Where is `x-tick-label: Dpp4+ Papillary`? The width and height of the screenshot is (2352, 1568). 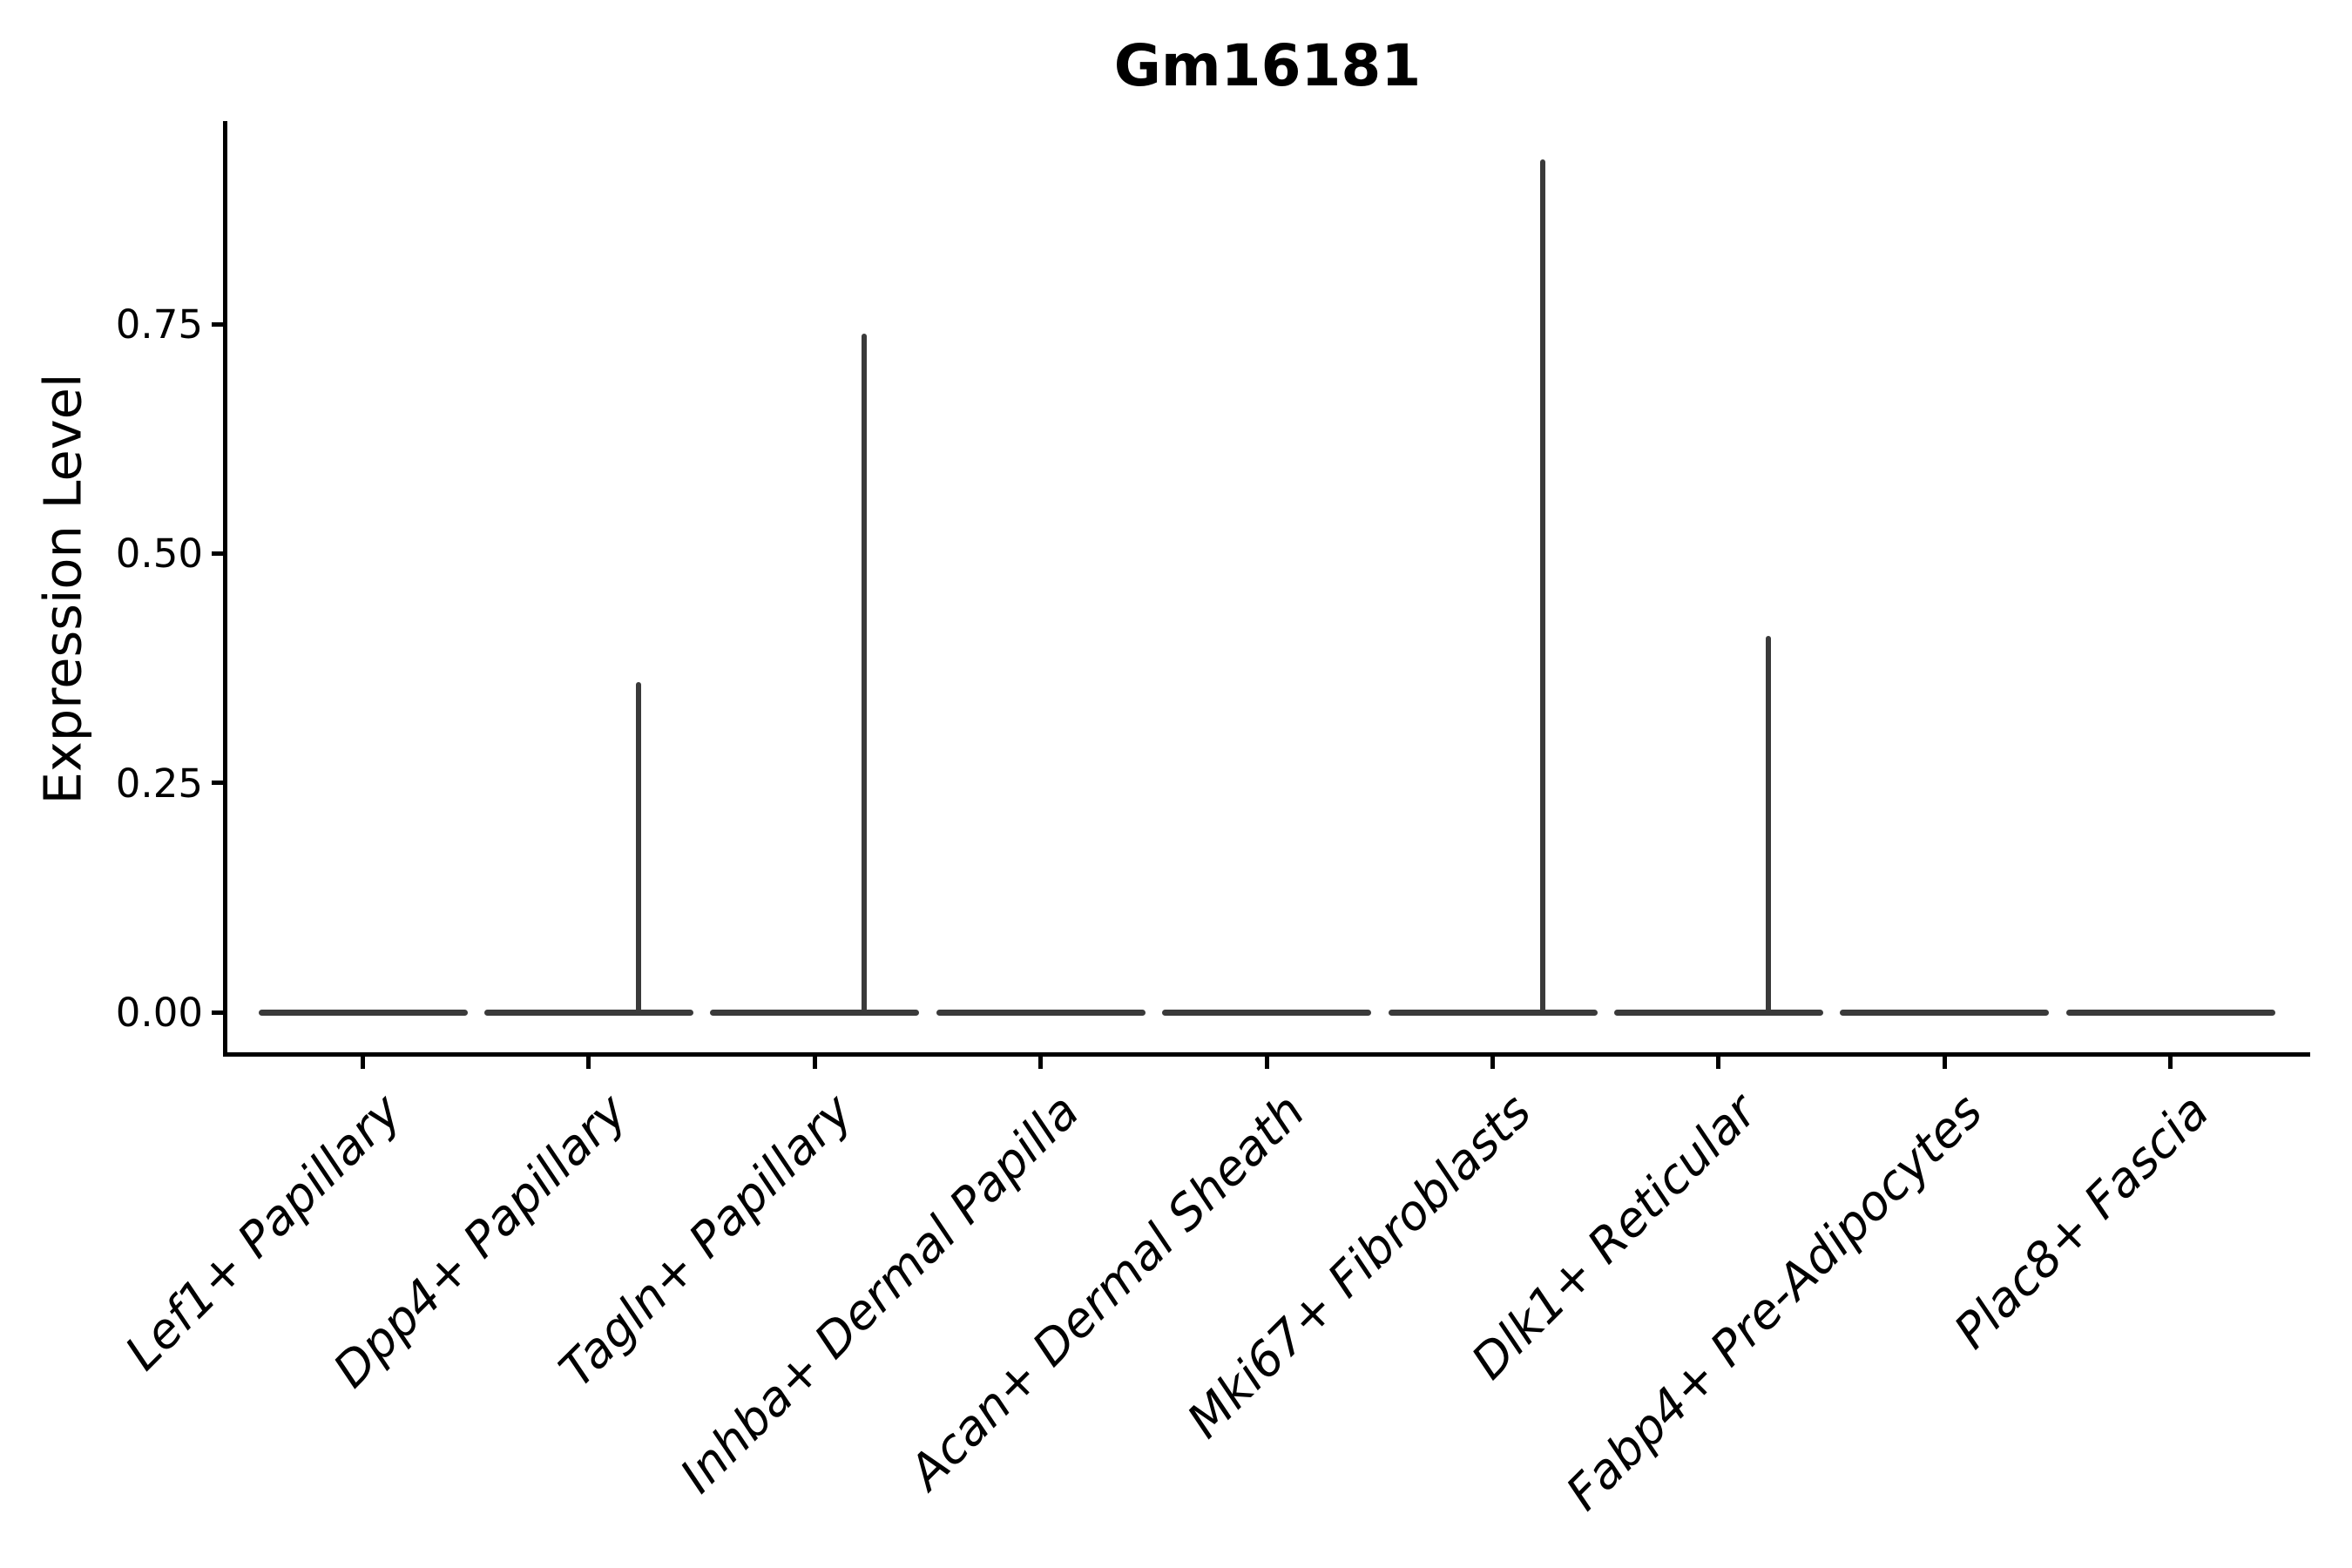 x-tick-label: Dpp4+ Papillary is located at coordinates (480, 1241).